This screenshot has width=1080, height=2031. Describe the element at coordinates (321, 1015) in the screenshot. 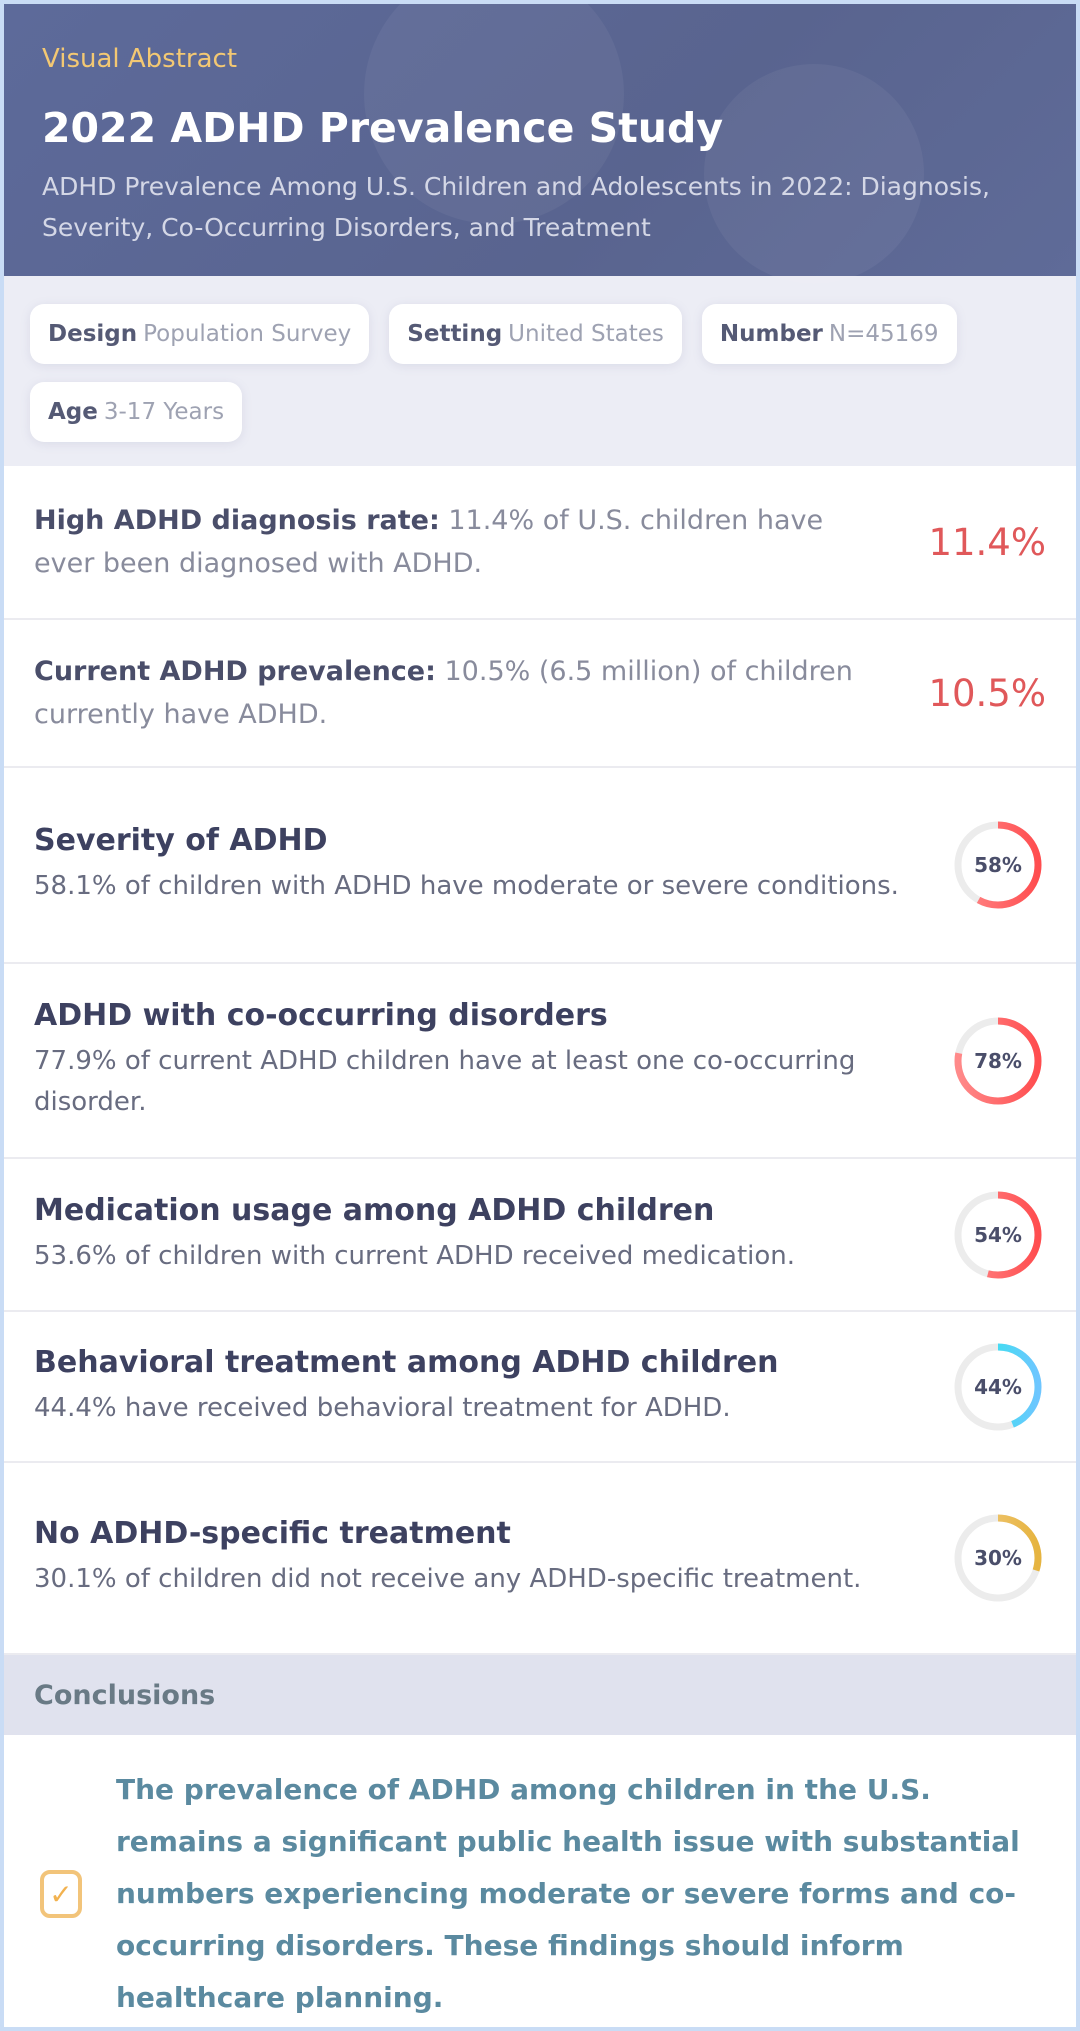

I see `finding-title: ADHD with co-occurring disorders` at that location.